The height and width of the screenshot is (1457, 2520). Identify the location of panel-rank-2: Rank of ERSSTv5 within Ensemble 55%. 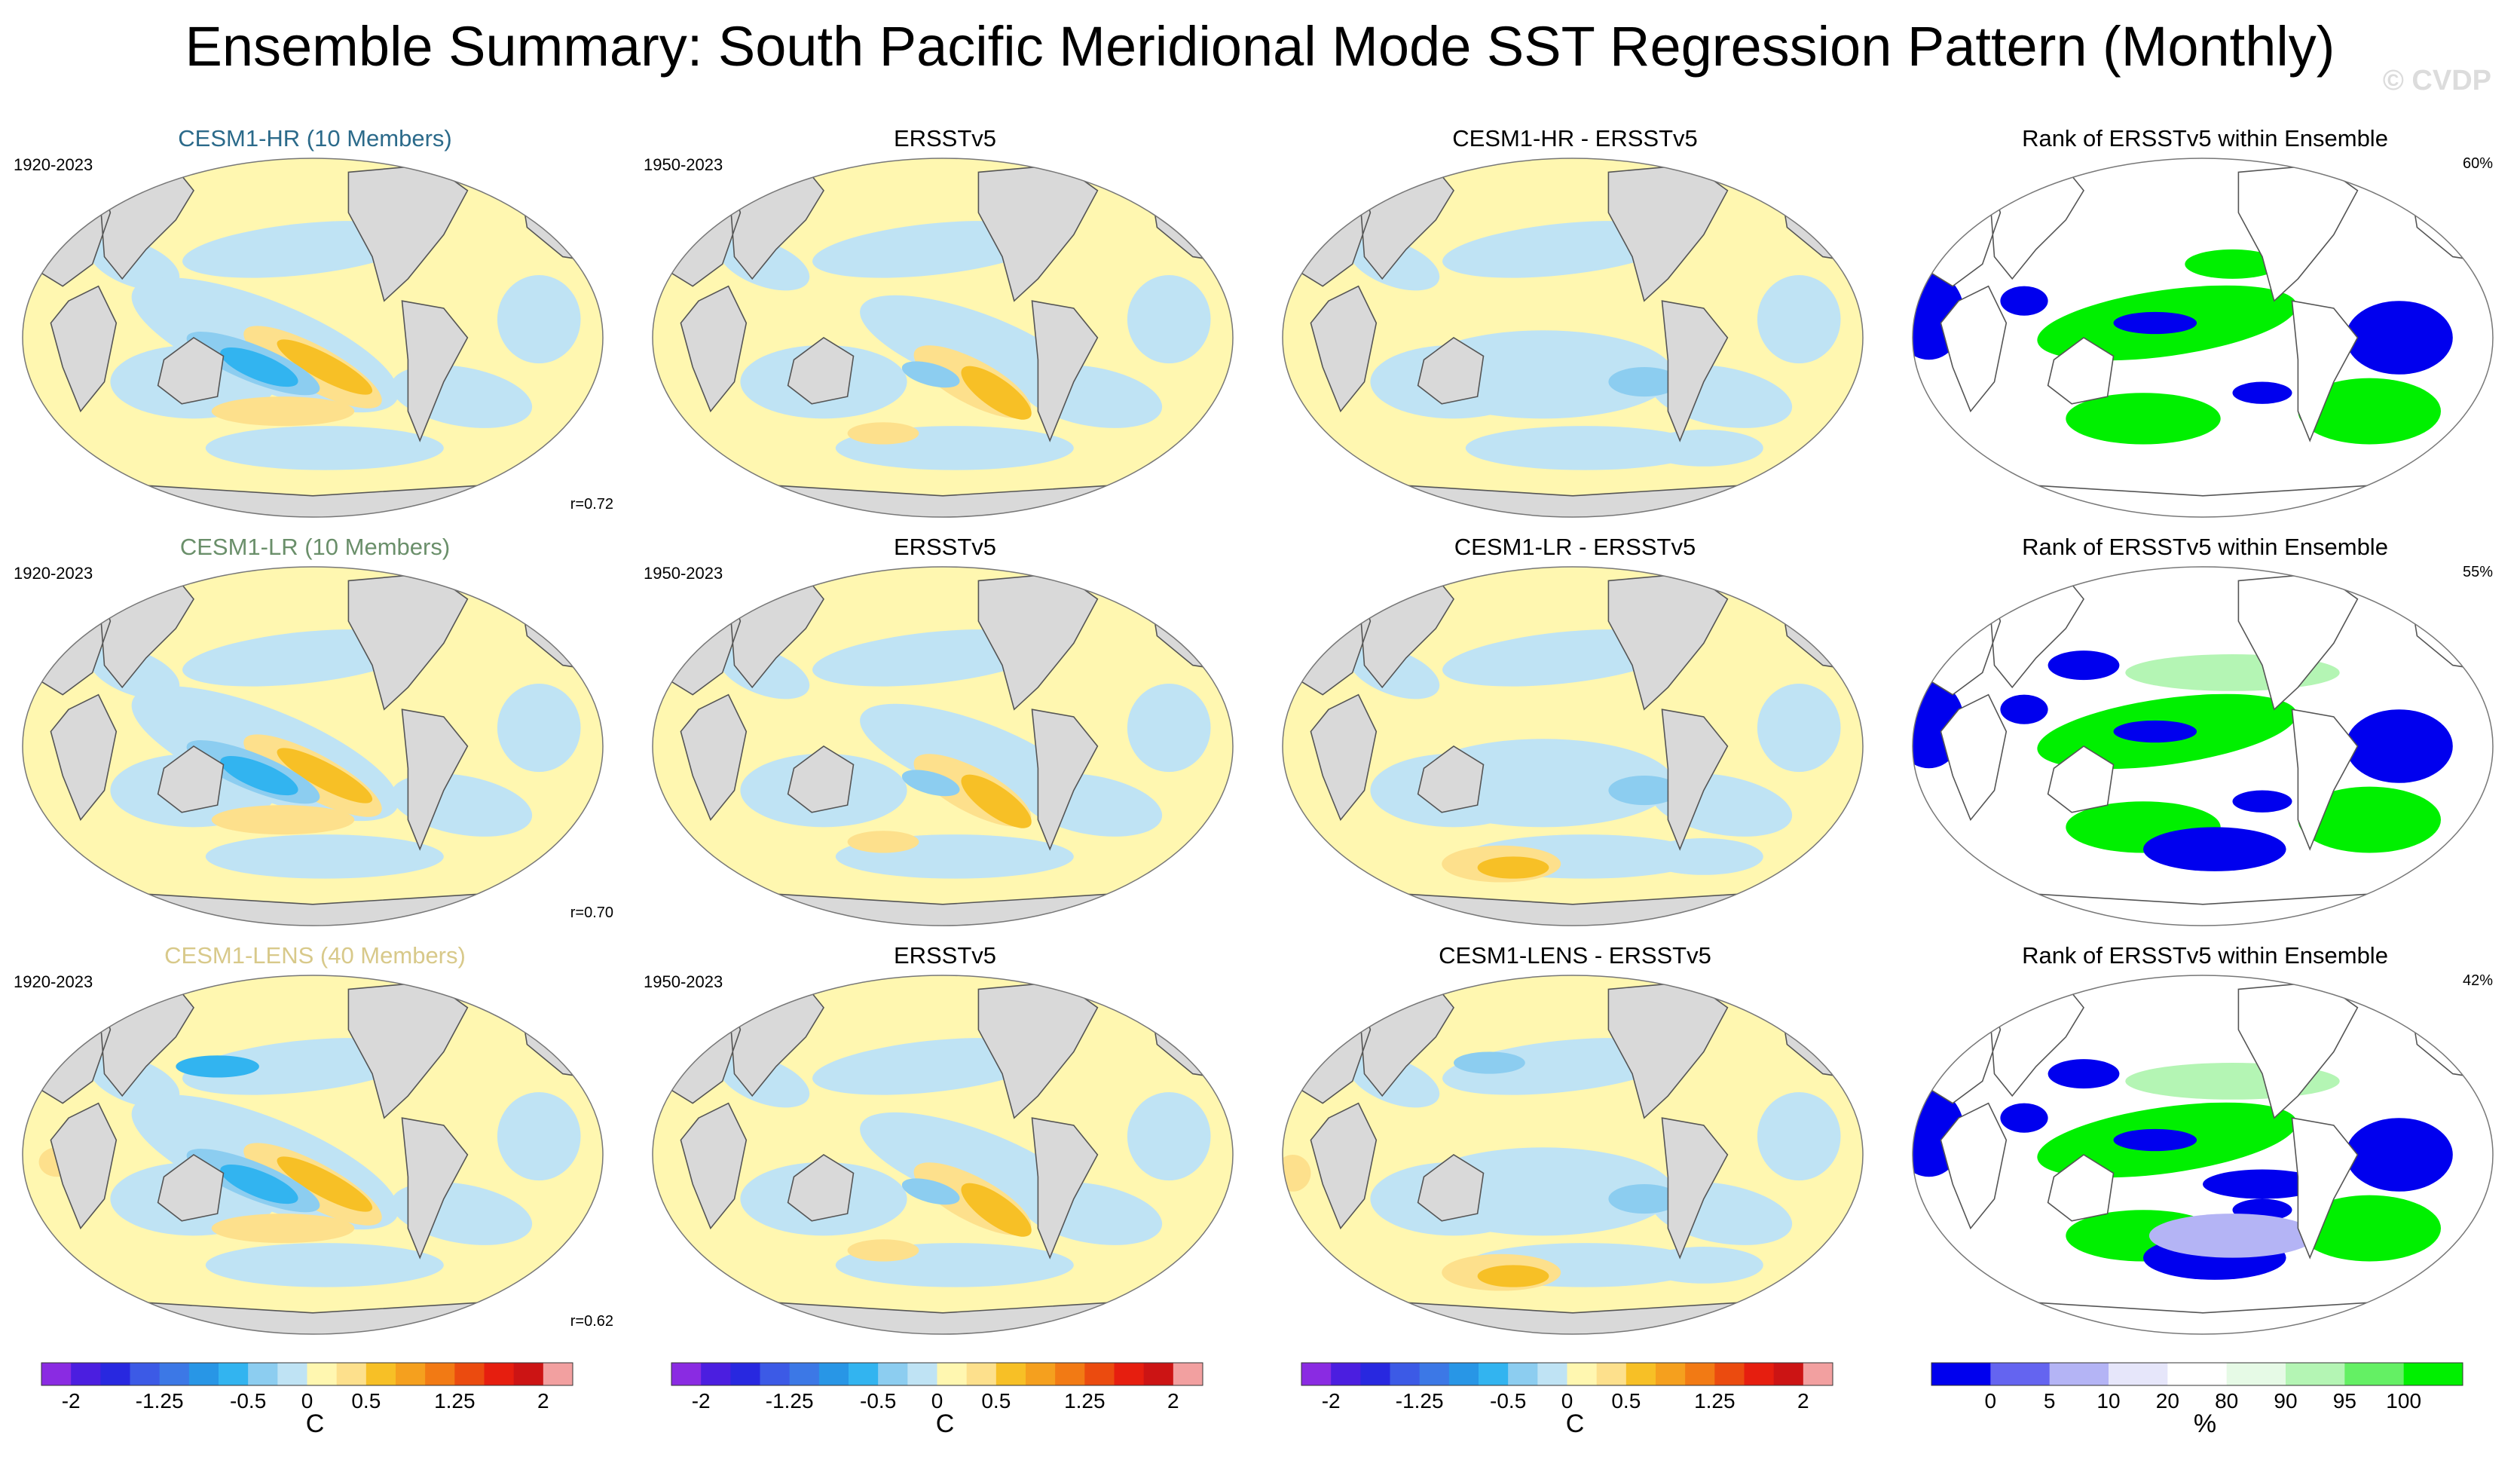
(2205, 735).